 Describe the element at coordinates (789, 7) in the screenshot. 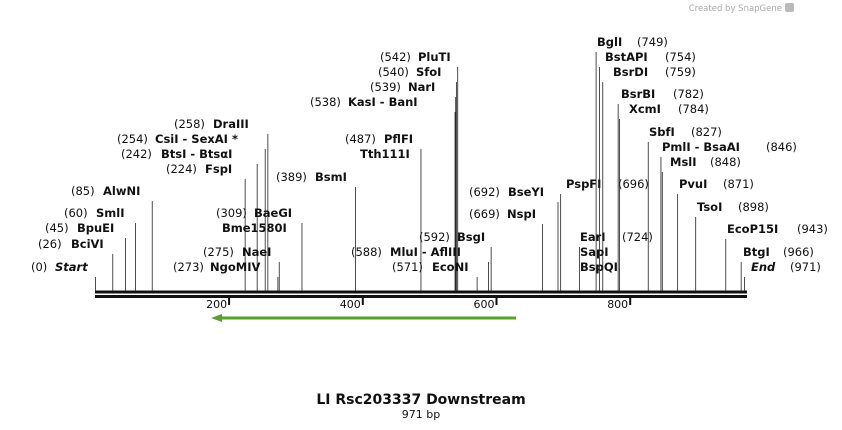

I see `logo` at that location.